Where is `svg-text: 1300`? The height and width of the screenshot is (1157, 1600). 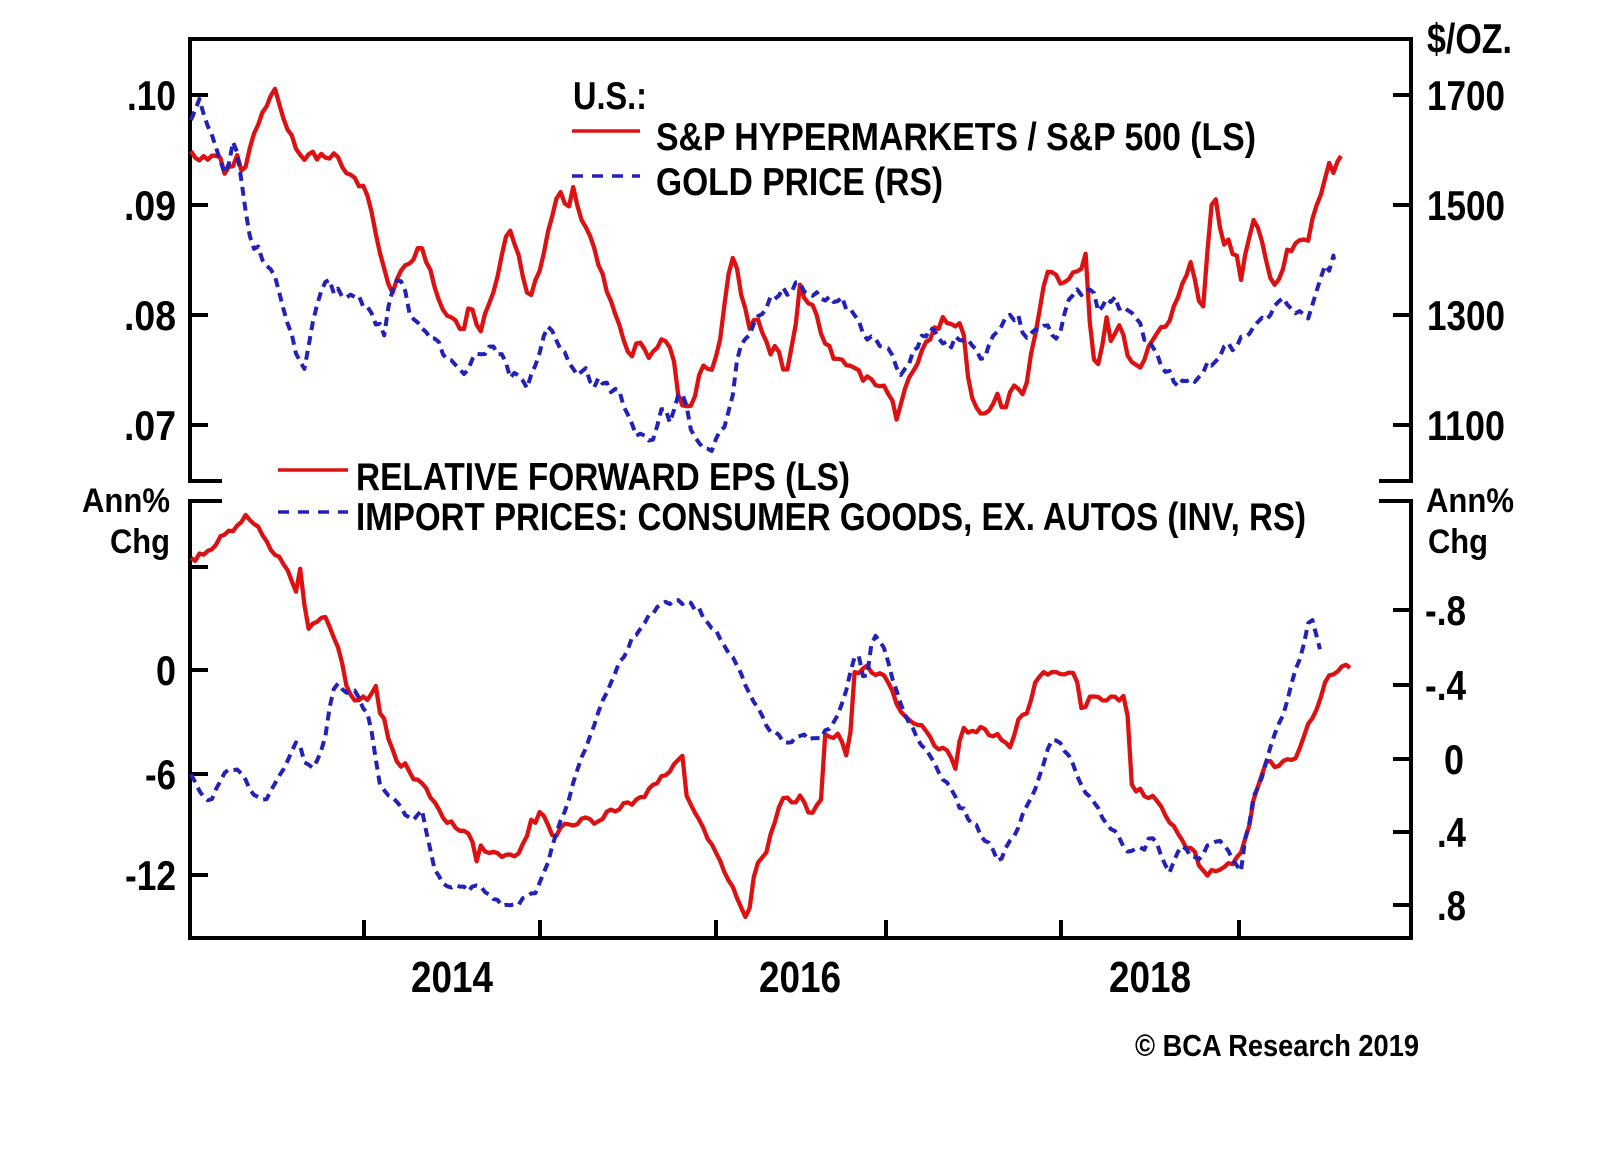
svg-text: 1300 is located at coordinates (1466, 315).